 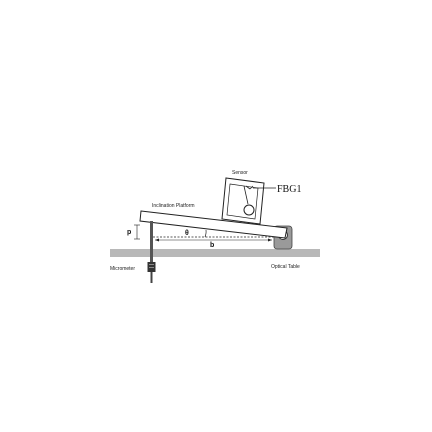 What do you see at coordinates (213, 224) in the screenshot?
I see `inclination-platform` at bounding box center [213, 224].